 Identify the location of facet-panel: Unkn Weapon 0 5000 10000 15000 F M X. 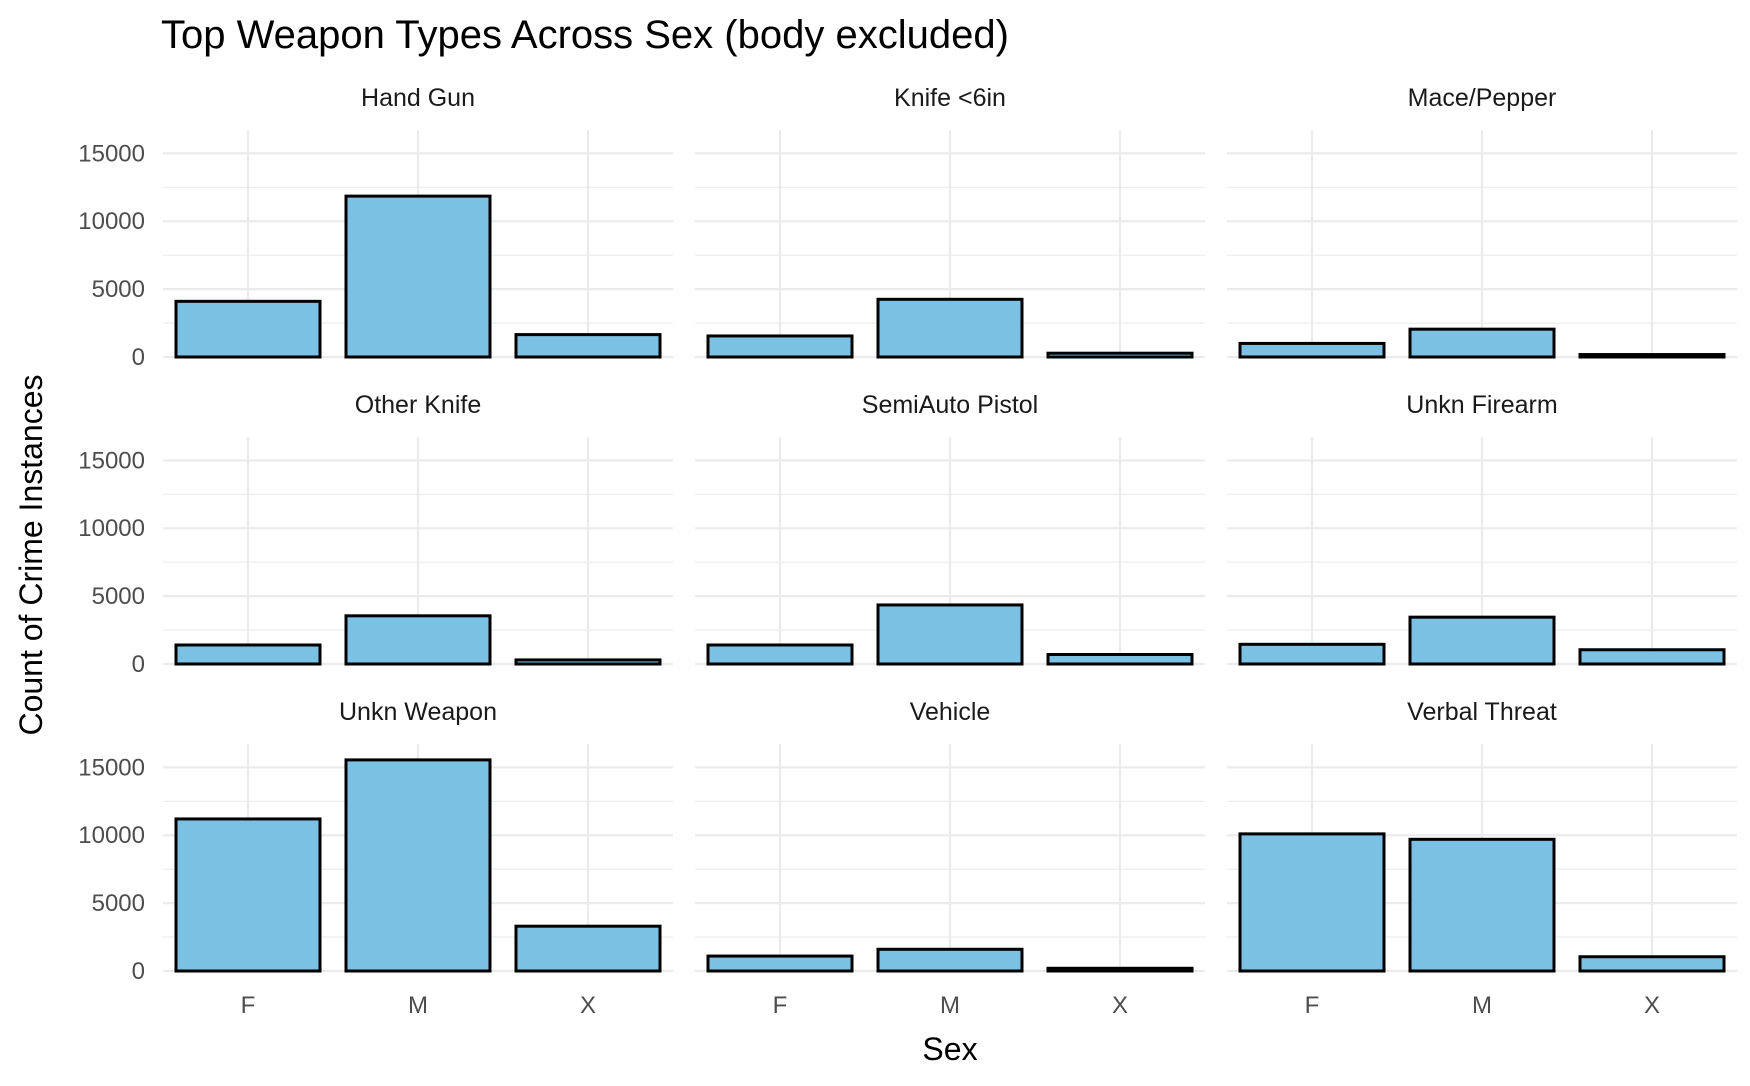
(375, 858).